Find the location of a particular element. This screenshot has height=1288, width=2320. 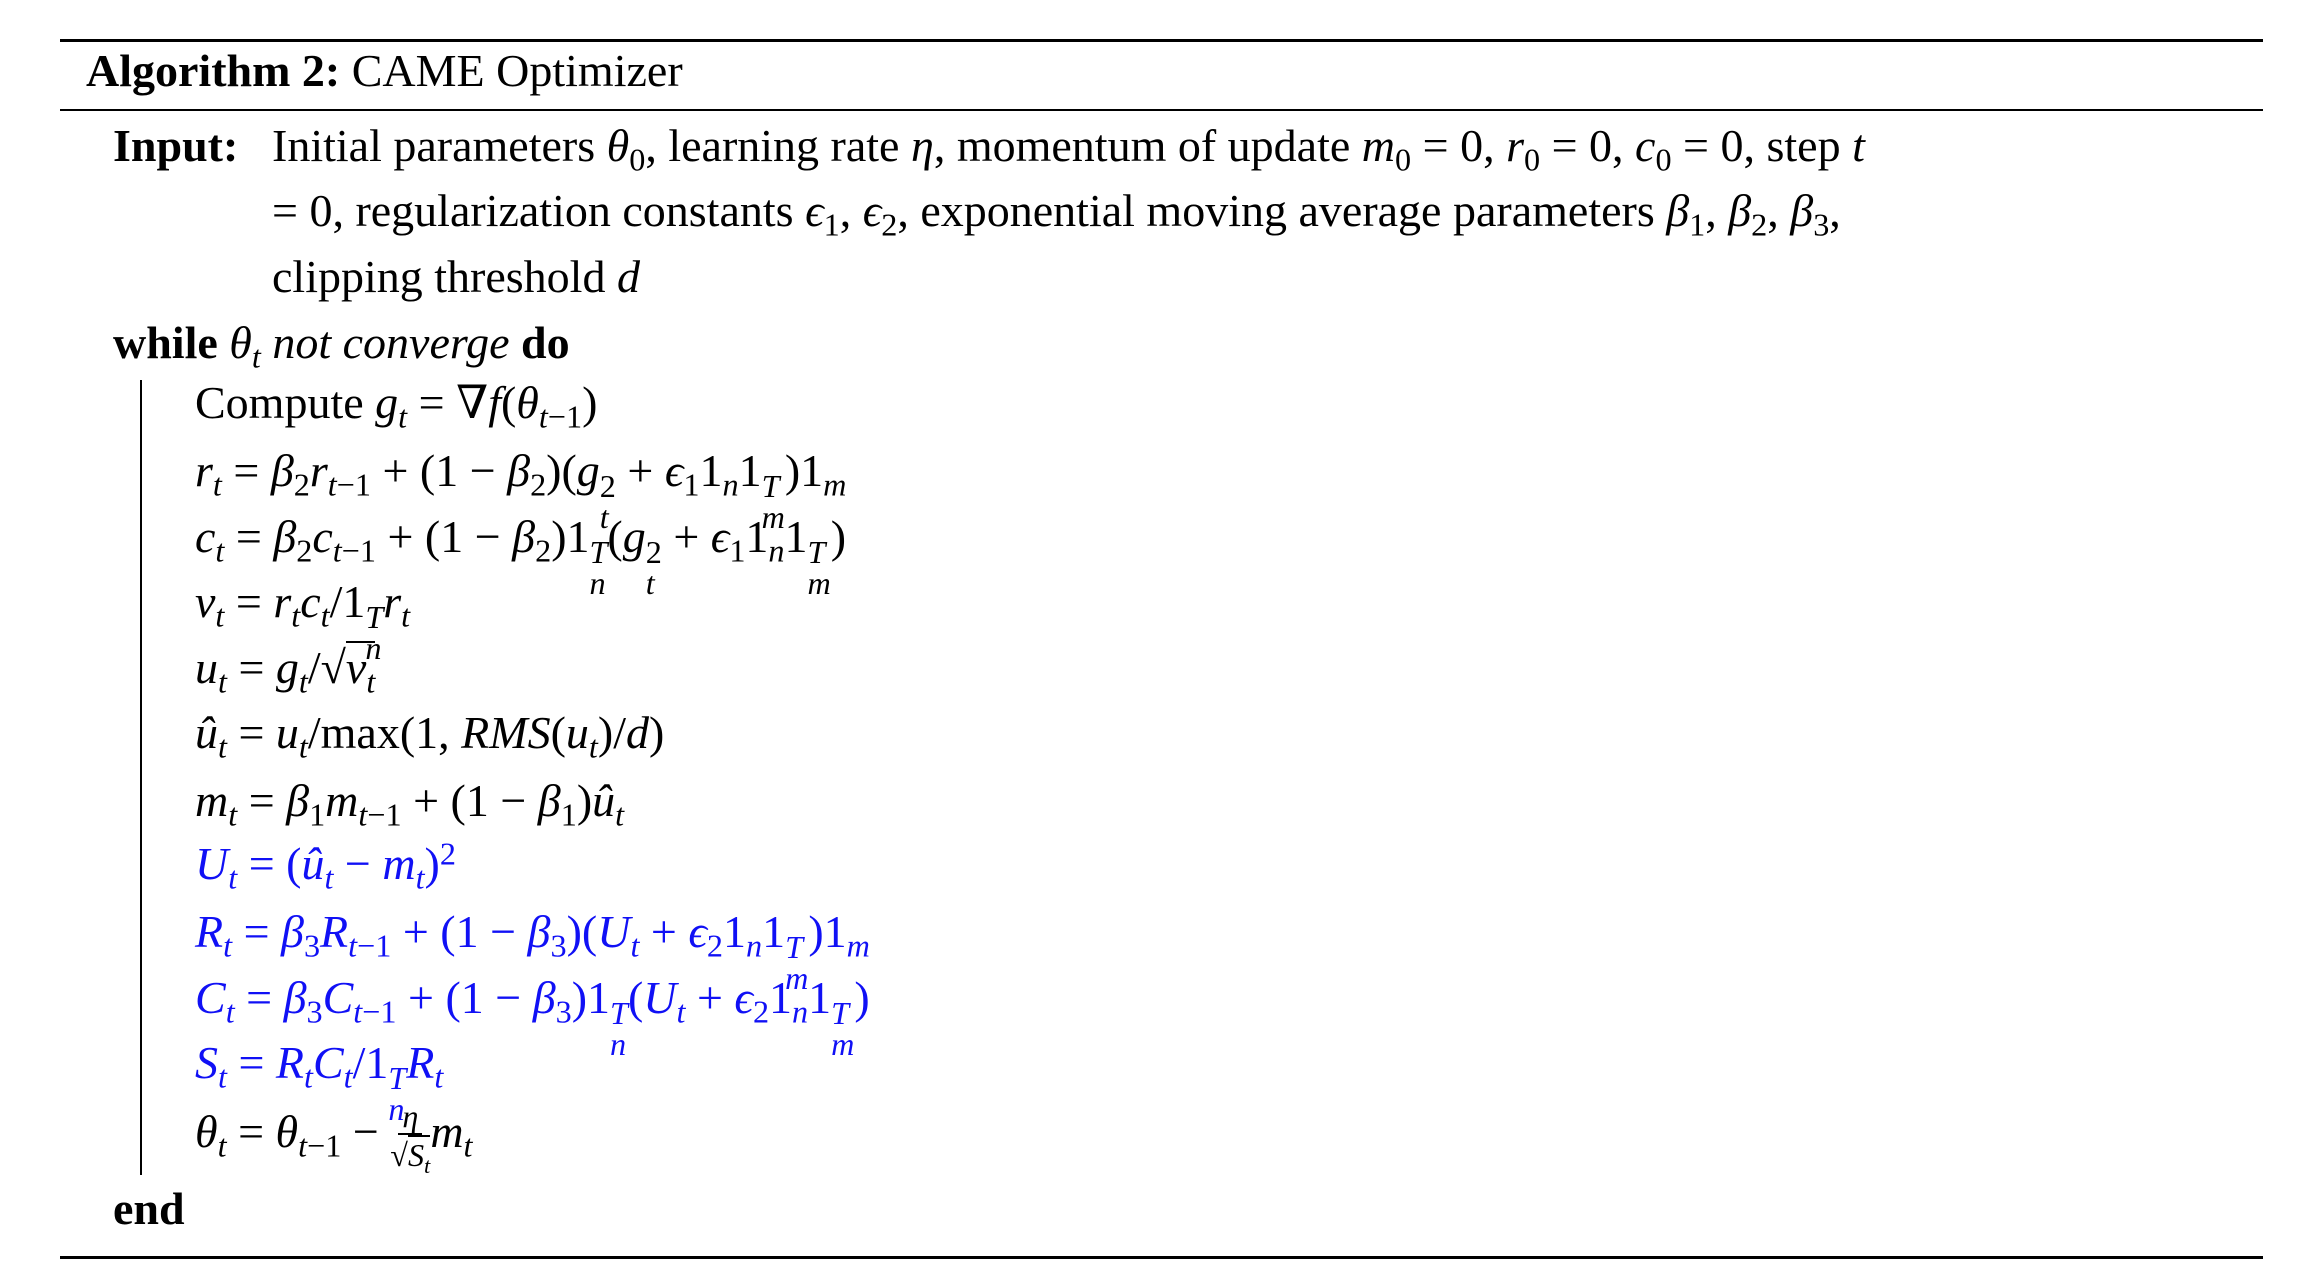

algorithm-step: Ut = (ût − mt)2 is located at coordinates (325, 865).